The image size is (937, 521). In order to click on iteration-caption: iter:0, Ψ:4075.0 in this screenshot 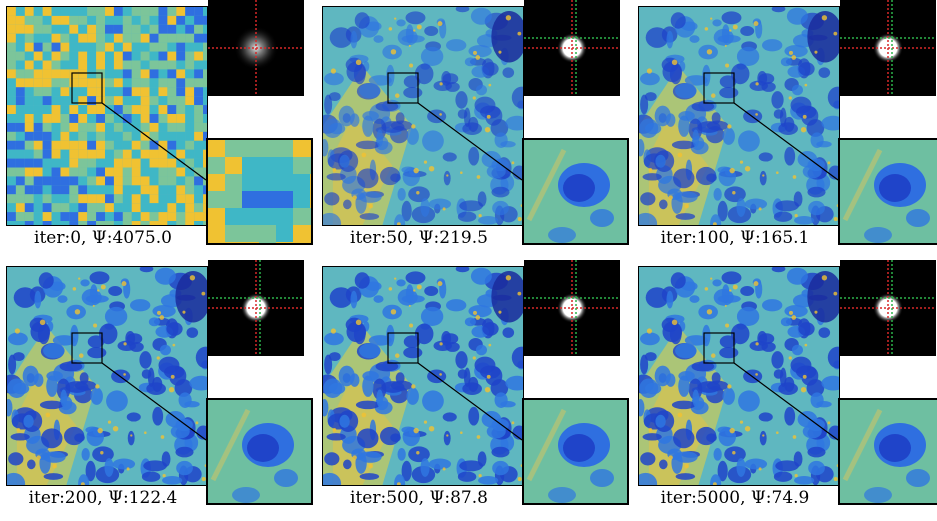, I will do `click(103, 238)`.